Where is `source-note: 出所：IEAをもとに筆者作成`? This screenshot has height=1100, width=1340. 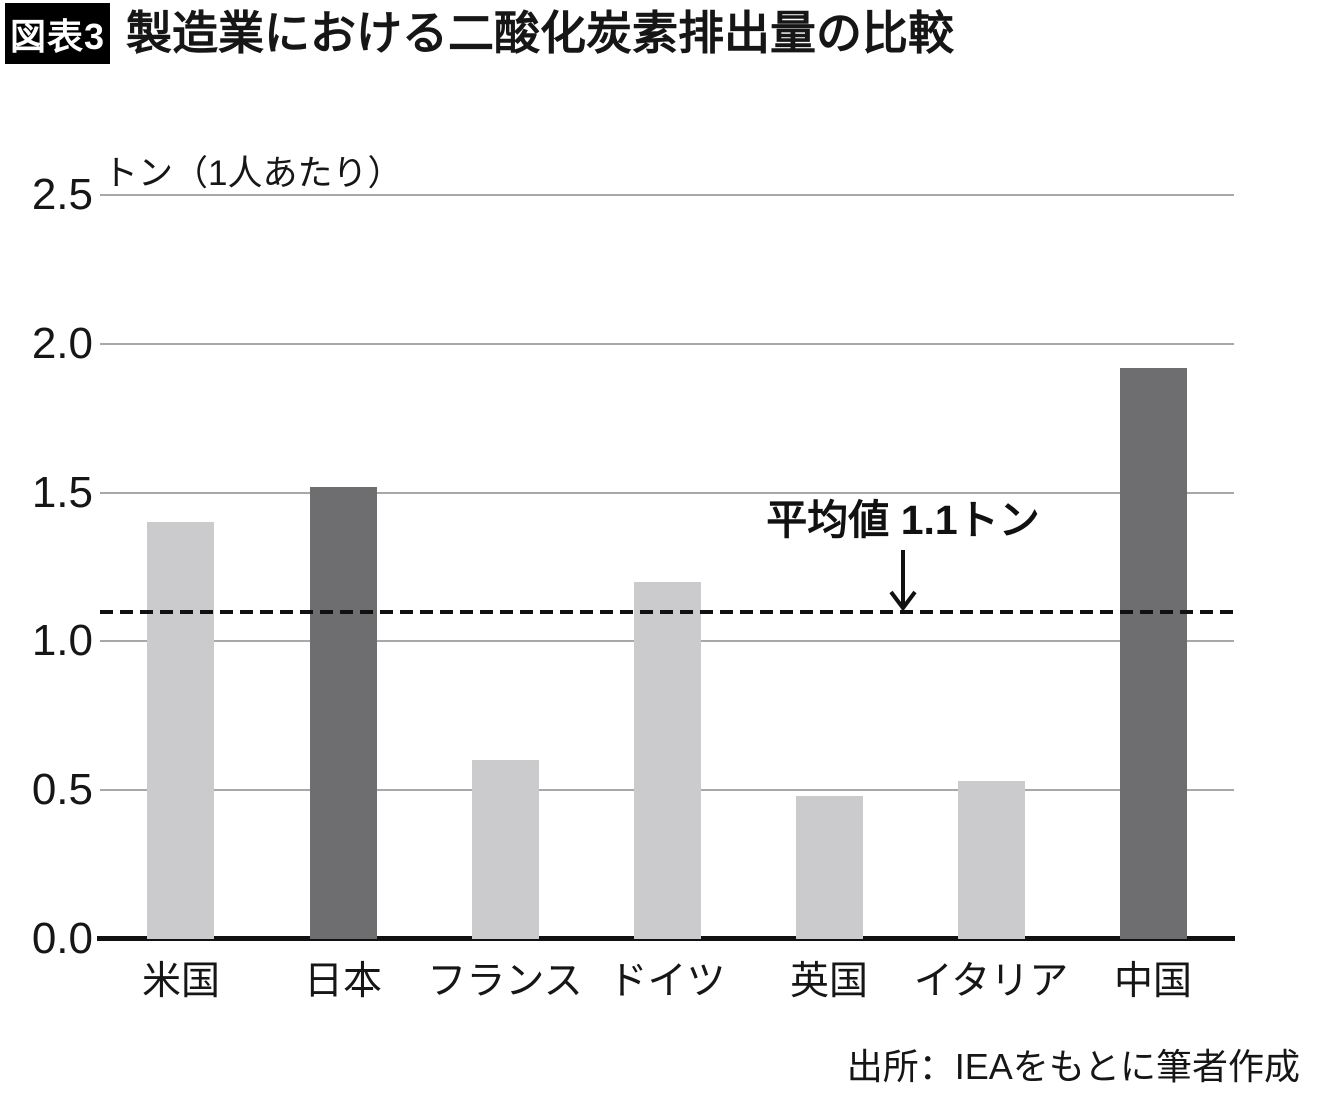 source-note: 出所：IEAをもとに筆者作成 is located at coordinates (1073, 1066).